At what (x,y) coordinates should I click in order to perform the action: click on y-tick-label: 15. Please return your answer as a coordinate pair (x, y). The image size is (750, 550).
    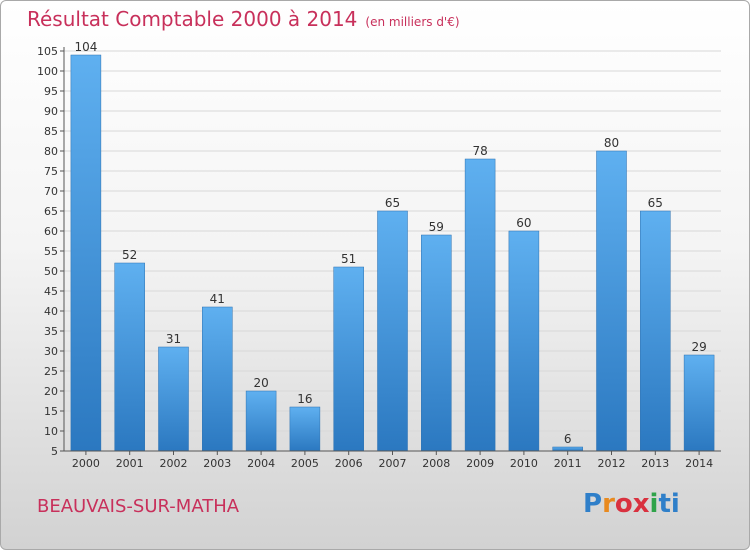
    Looking at the image, I should click on (51, 411).